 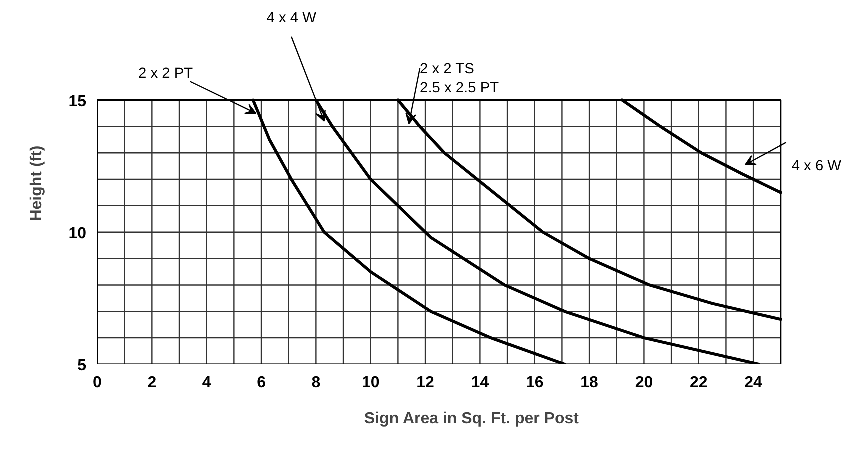 What do you see at coordinates (460, 79) in the screenshot?
I see `series-label: 2 x 2 TS 2.5 x 2.5 PT` at bounding box center [460, 79].